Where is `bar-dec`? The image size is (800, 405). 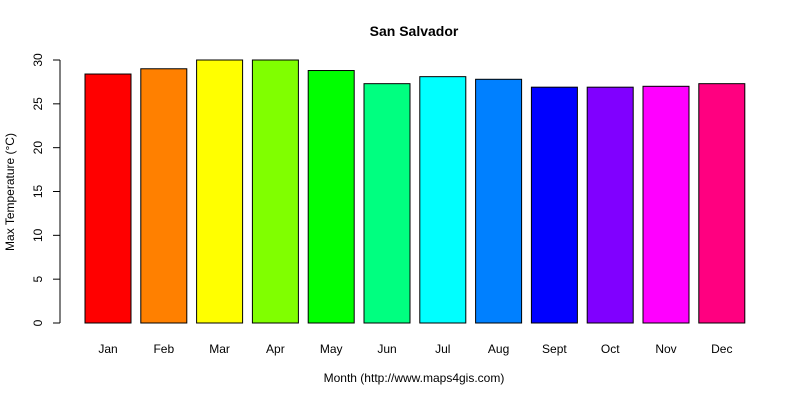 bar-dec is located at coordinates (722, 203).